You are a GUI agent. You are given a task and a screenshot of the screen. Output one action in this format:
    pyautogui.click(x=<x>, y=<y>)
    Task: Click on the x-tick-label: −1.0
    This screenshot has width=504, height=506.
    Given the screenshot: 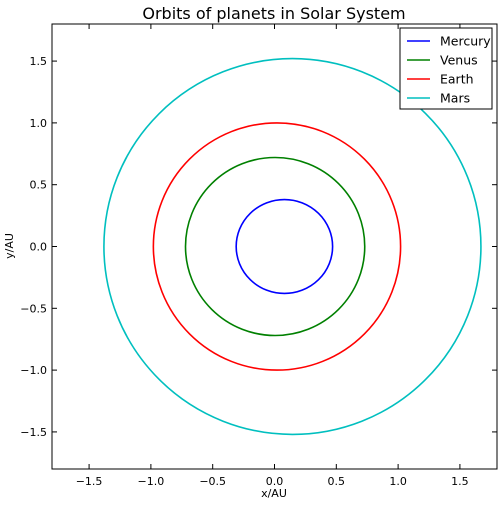 What is the action you would take?
    pyautogui.click(x=151, y=481)
    